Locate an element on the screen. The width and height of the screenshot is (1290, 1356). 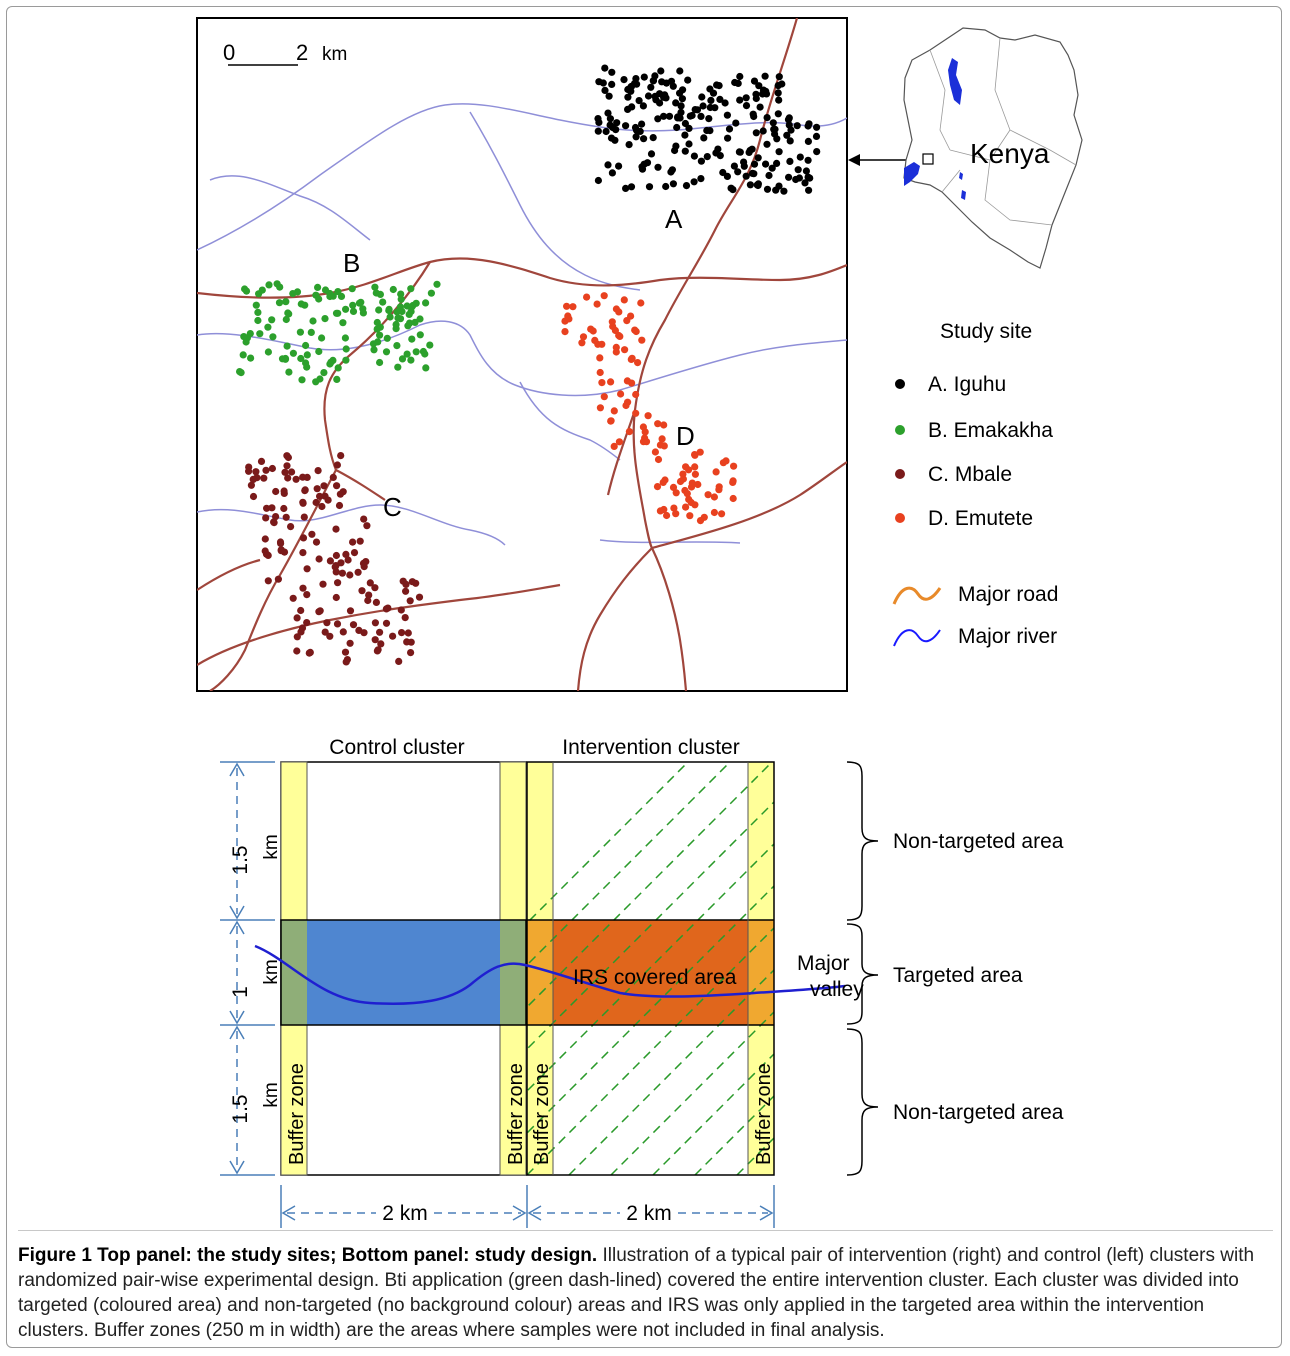
control-targeted-area is located at coordinates (403, 972).